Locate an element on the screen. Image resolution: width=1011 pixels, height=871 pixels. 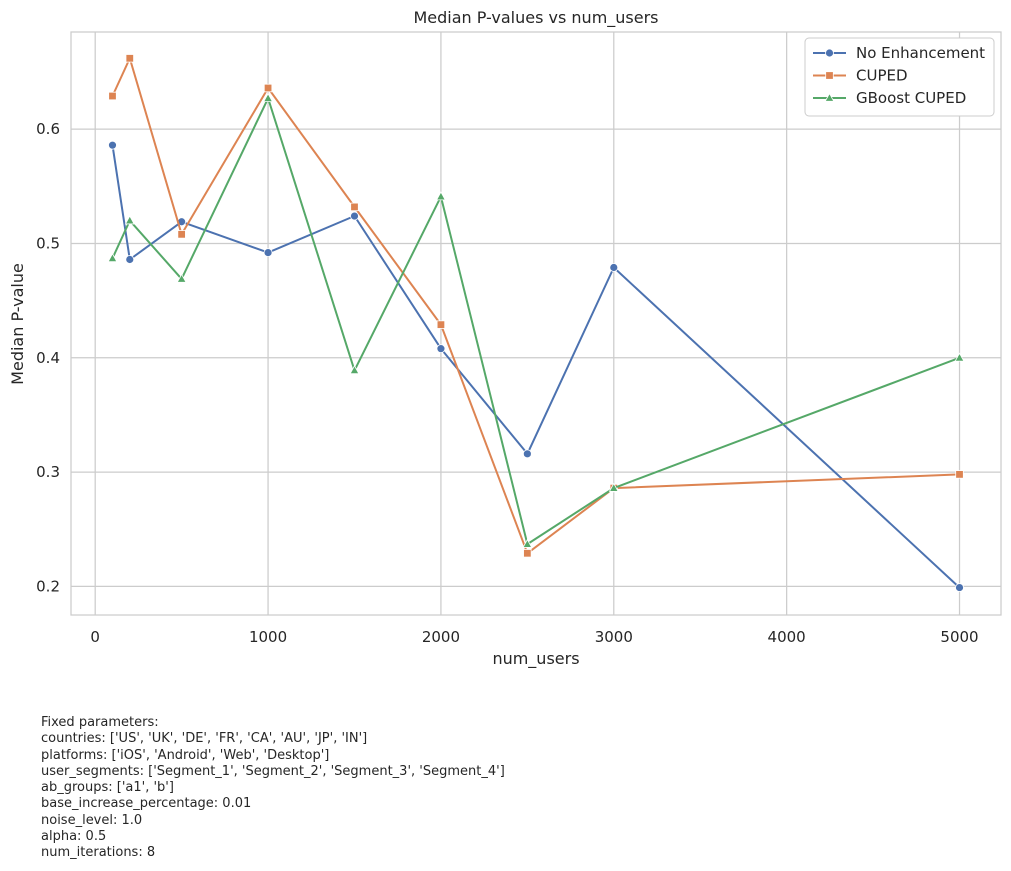
y-tick-label: 0.6 is located at coordinates (48, 129).